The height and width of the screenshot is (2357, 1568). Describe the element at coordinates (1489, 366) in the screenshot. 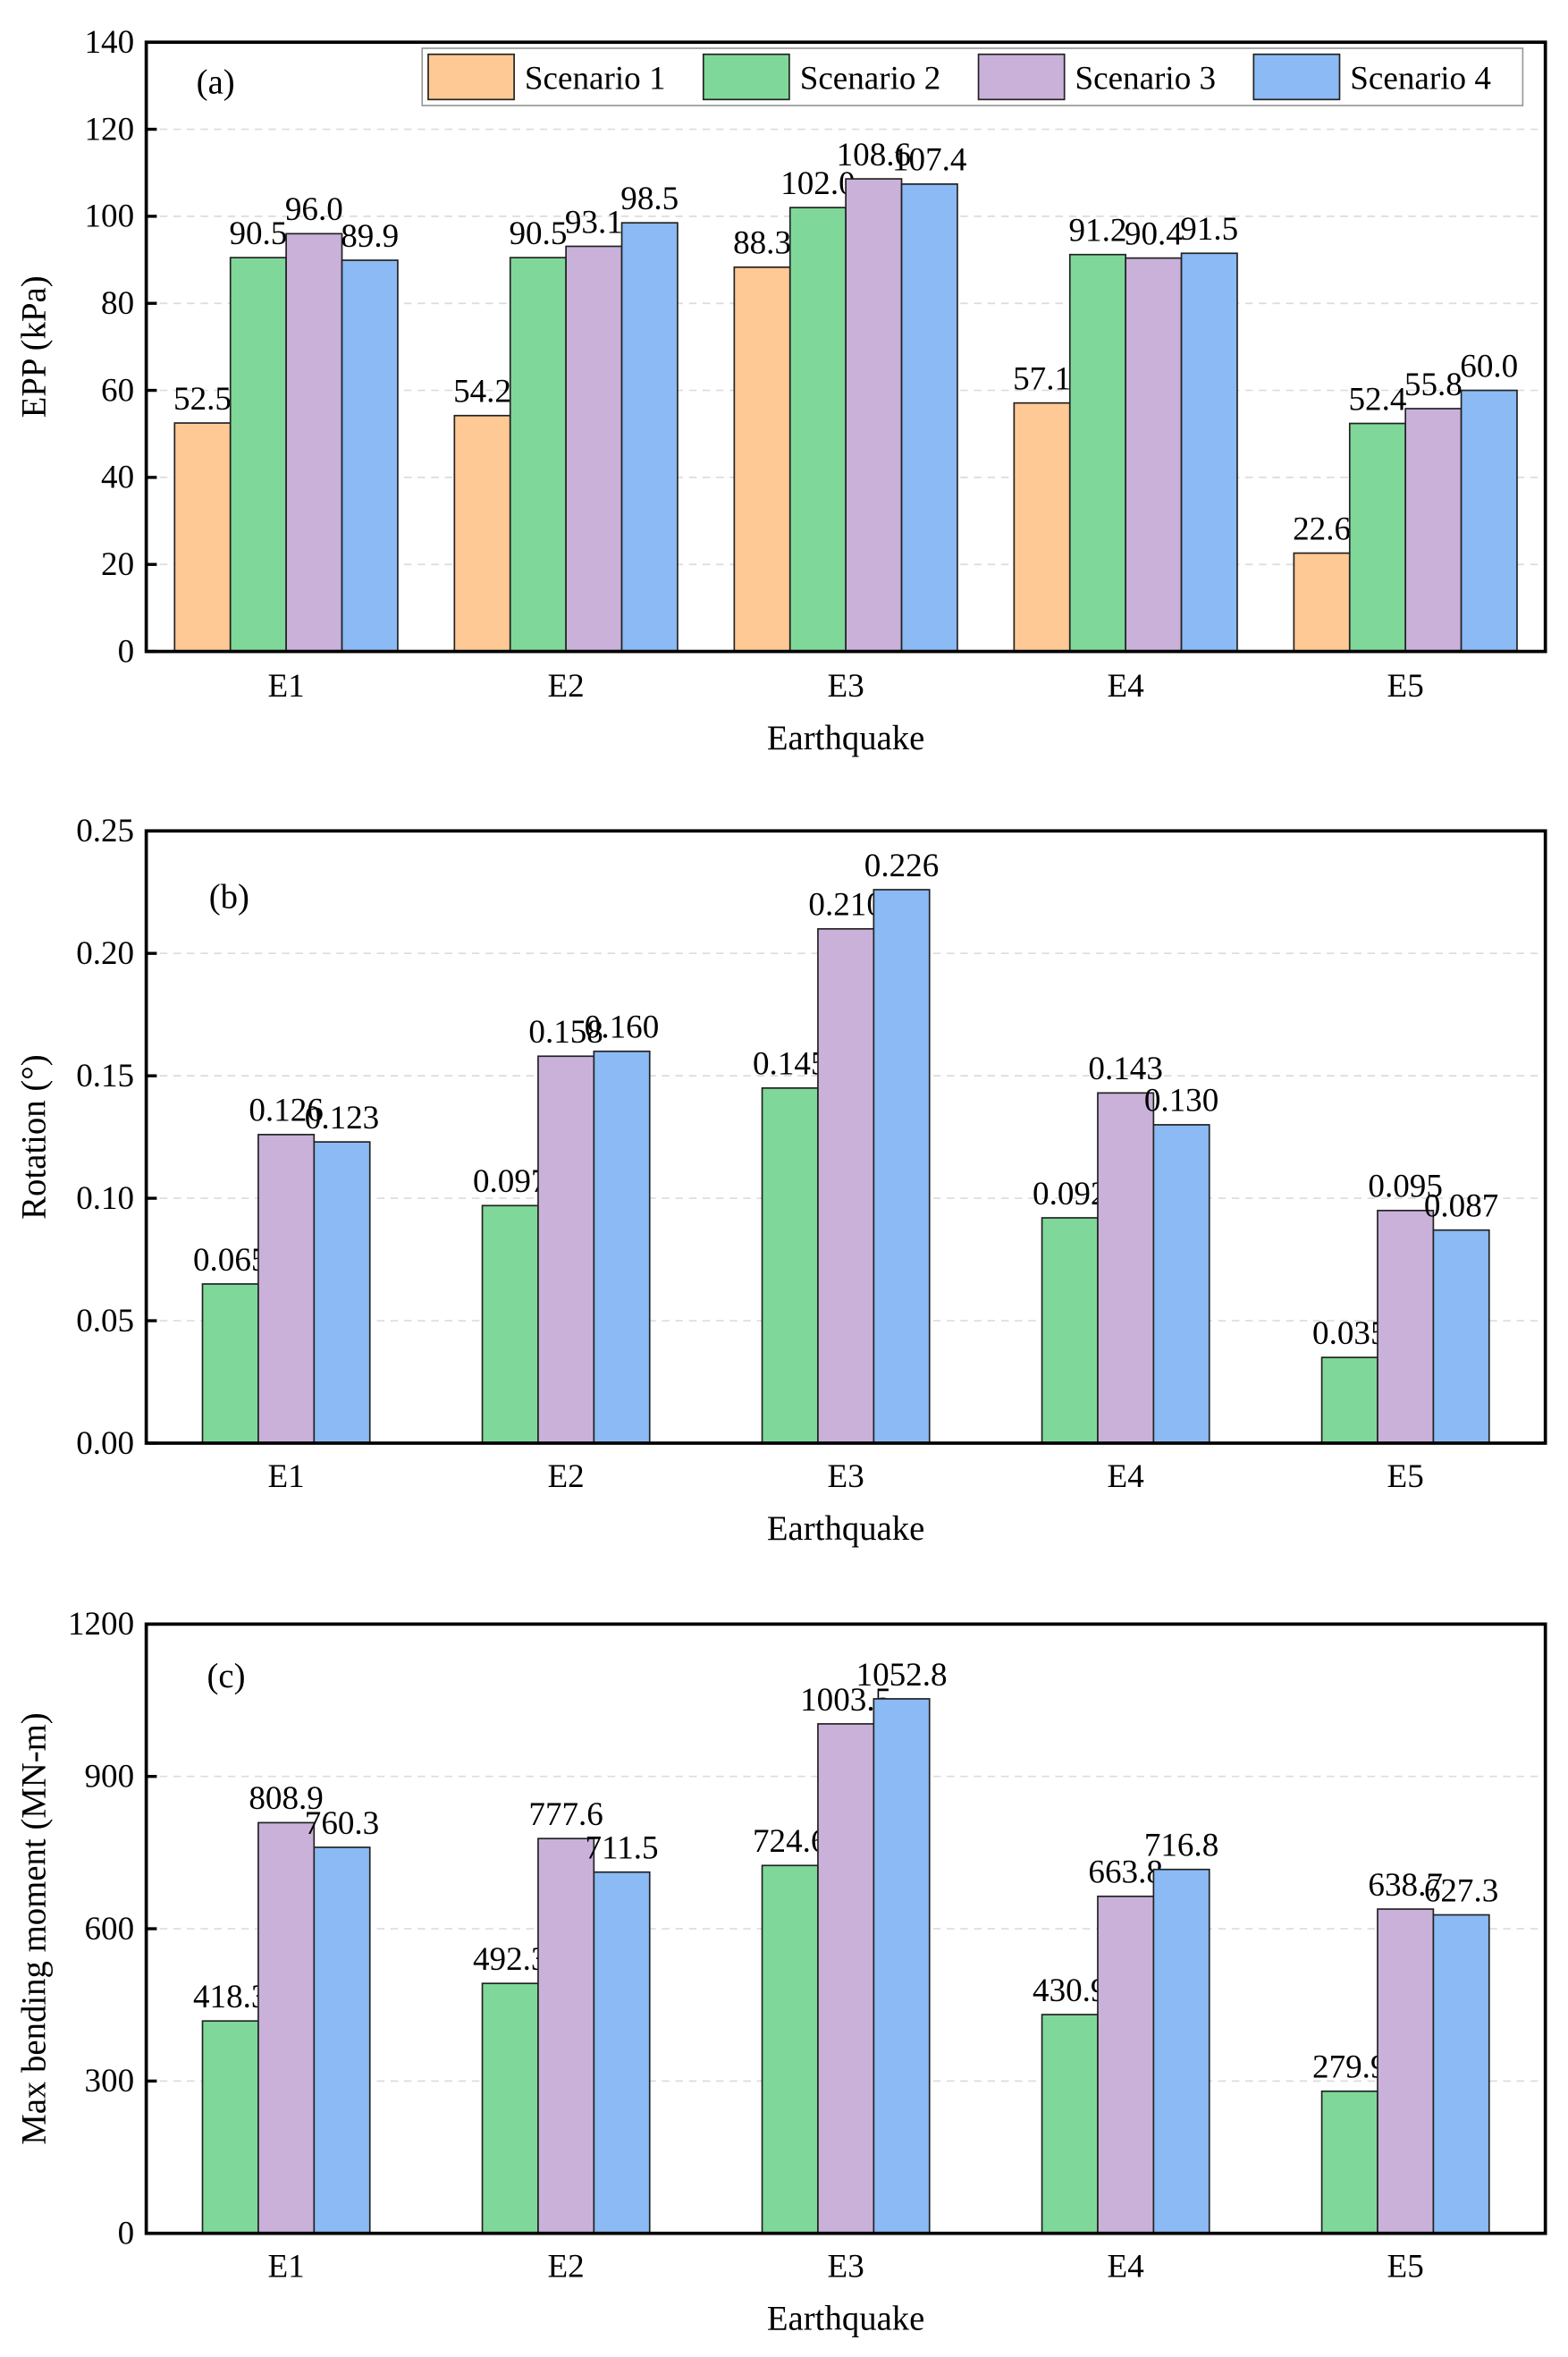

I see `data-label: 60.0` at that location.